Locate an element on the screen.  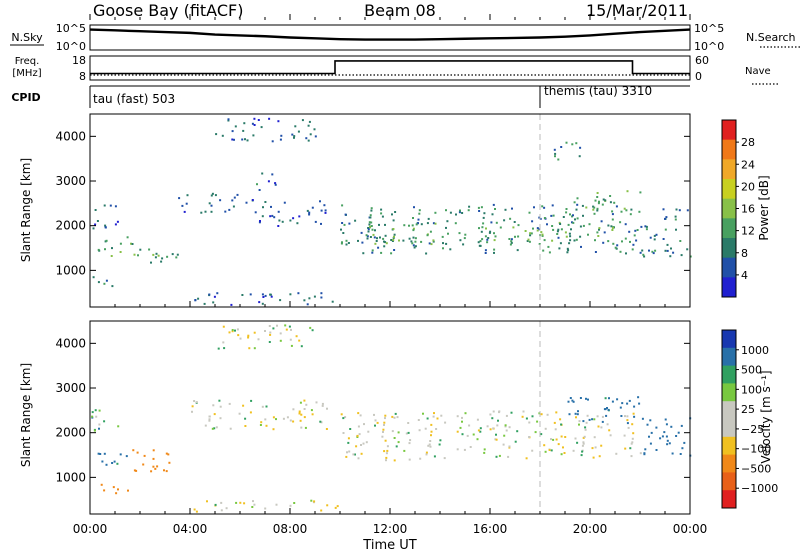
colorbar-swatch is located at coordinates (729, 248).